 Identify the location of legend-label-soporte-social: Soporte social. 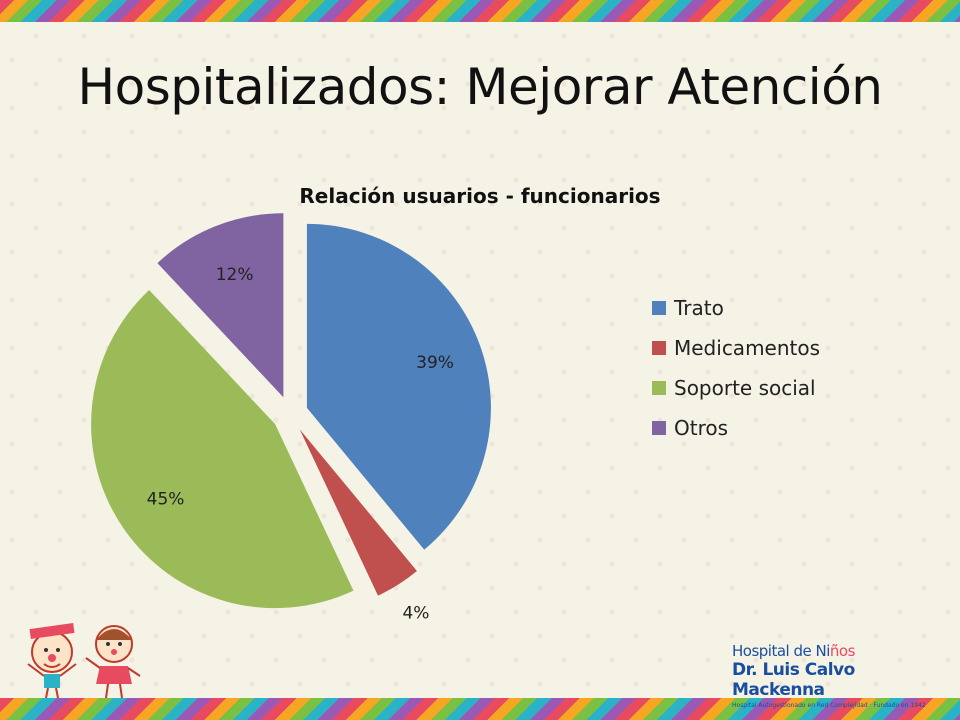
(745, 388).